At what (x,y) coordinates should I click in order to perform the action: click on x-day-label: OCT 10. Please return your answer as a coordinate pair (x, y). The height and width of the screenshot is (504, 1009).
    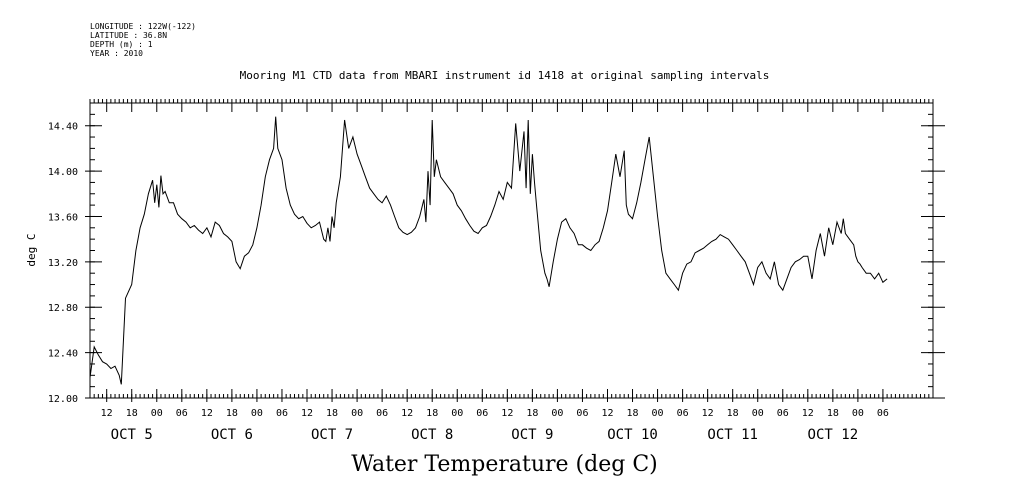
    Looking at the image, I should click on (632, 435).